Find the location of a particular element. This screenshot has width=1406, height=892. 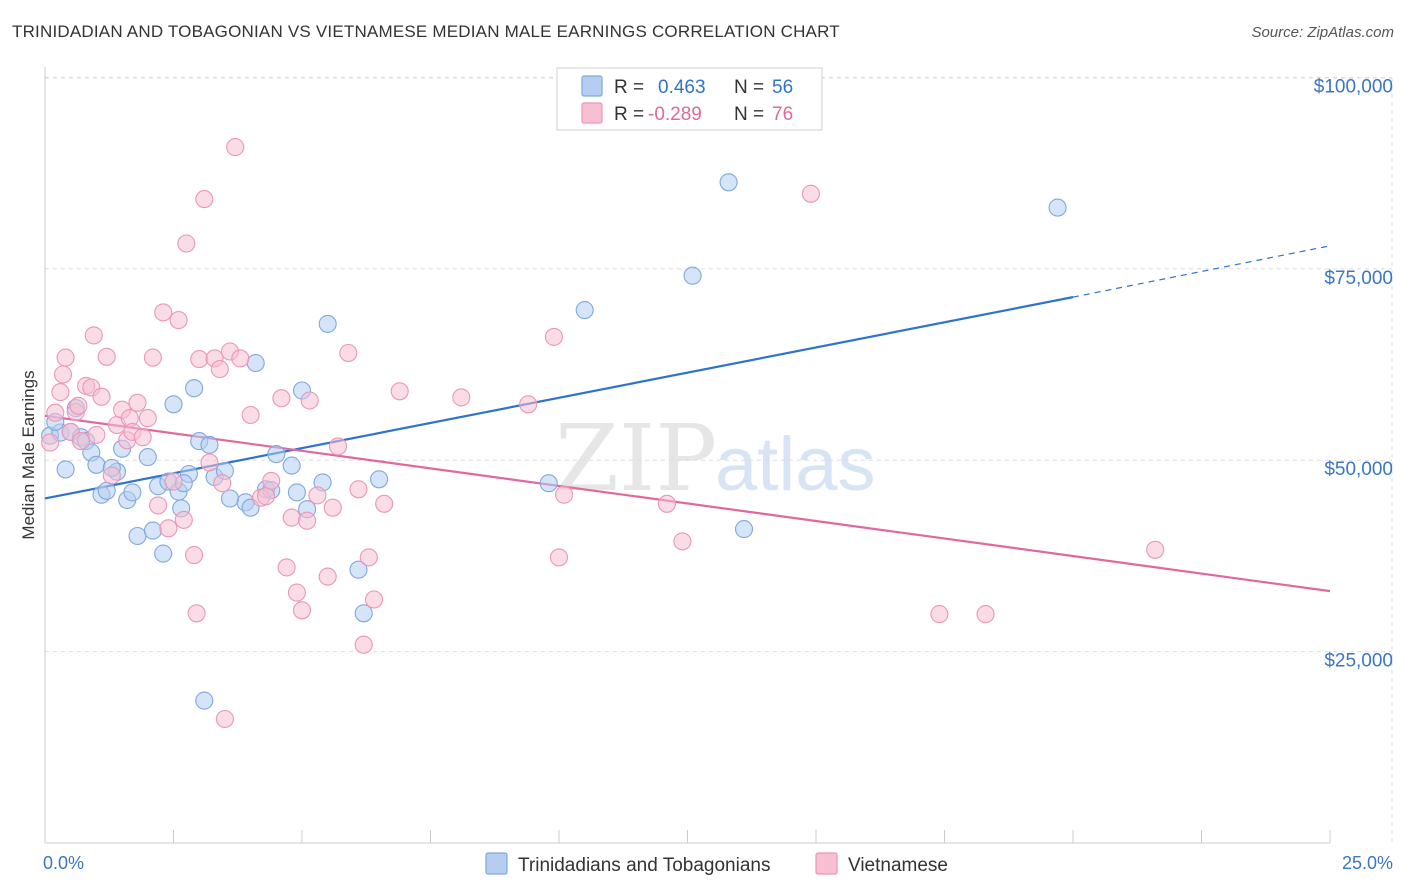

y-tick-label-1: $50,000 is located at coordinates (1358, 469).